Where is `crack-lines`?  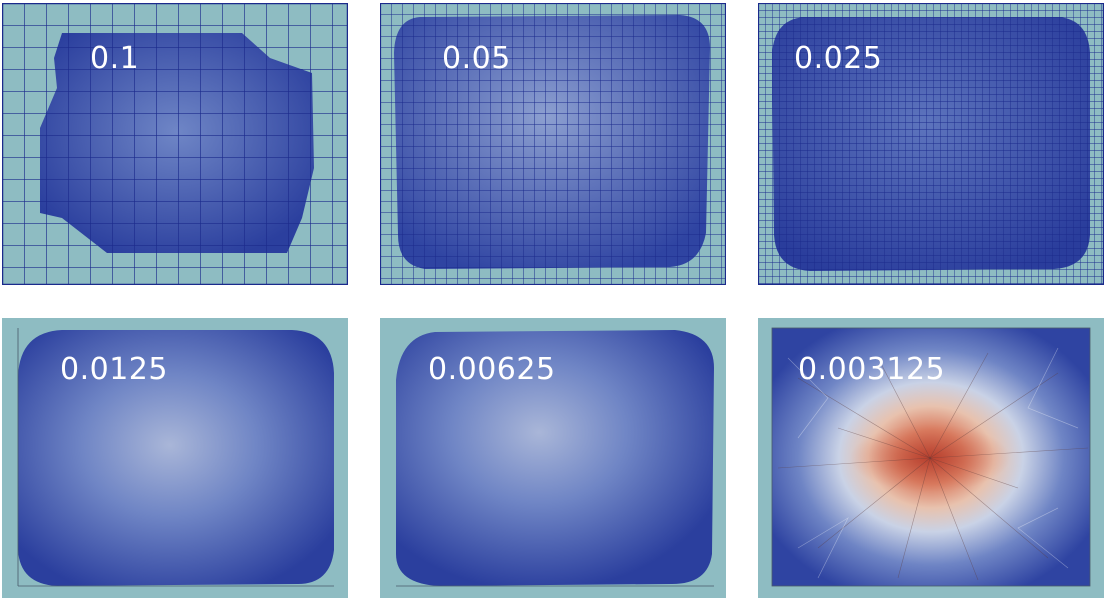 crack-lines is located at coordinates (933, 466).